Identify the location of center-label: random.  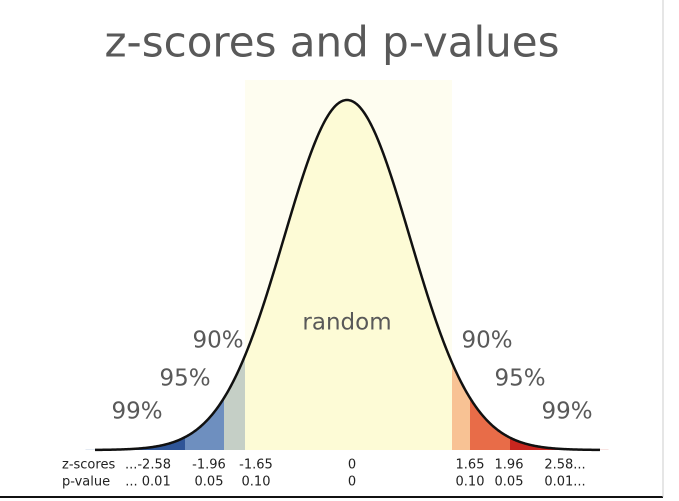
(346, 323).